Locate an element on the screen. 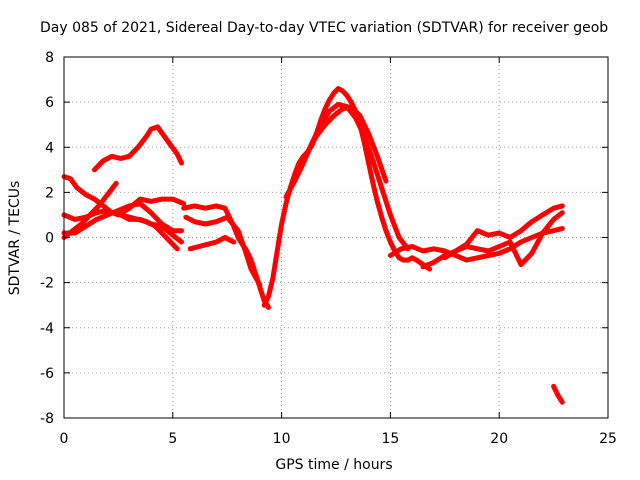 The image size is (640, 480). y-tick-label: 8 is located at coordinates (49, 58).